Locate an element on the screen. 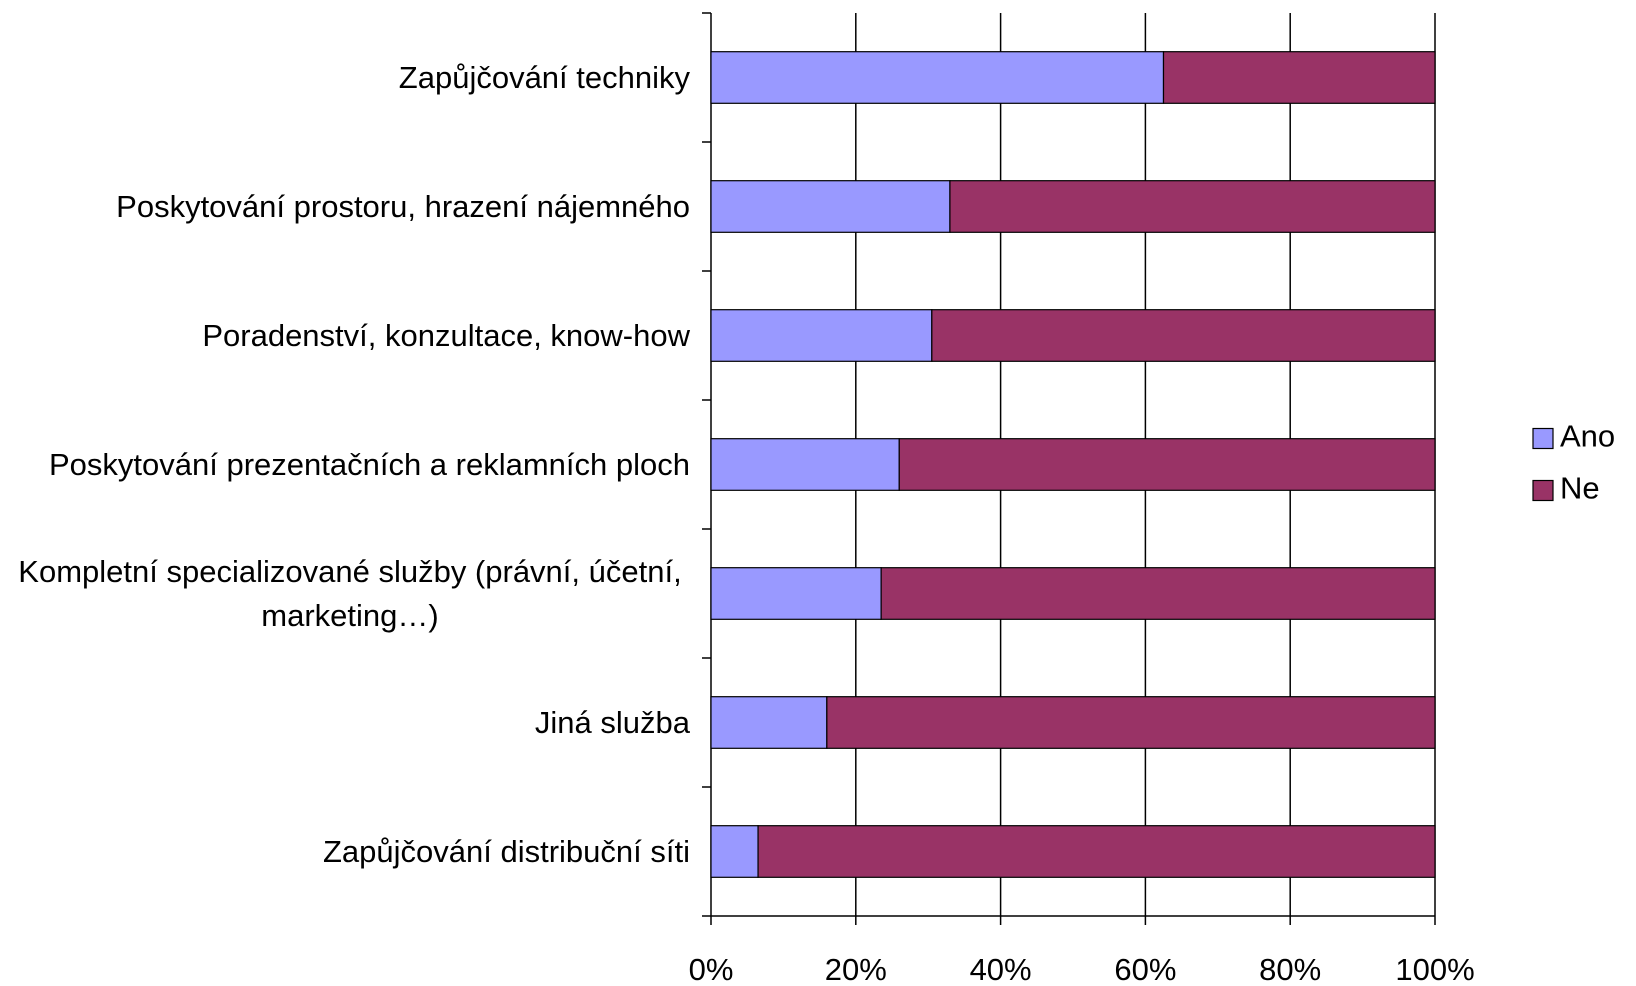 This screenshot has width=1636, height=986. category-label-box: Poskytování prostoru, hrazení nájemného is located at coordinates (345, 206).